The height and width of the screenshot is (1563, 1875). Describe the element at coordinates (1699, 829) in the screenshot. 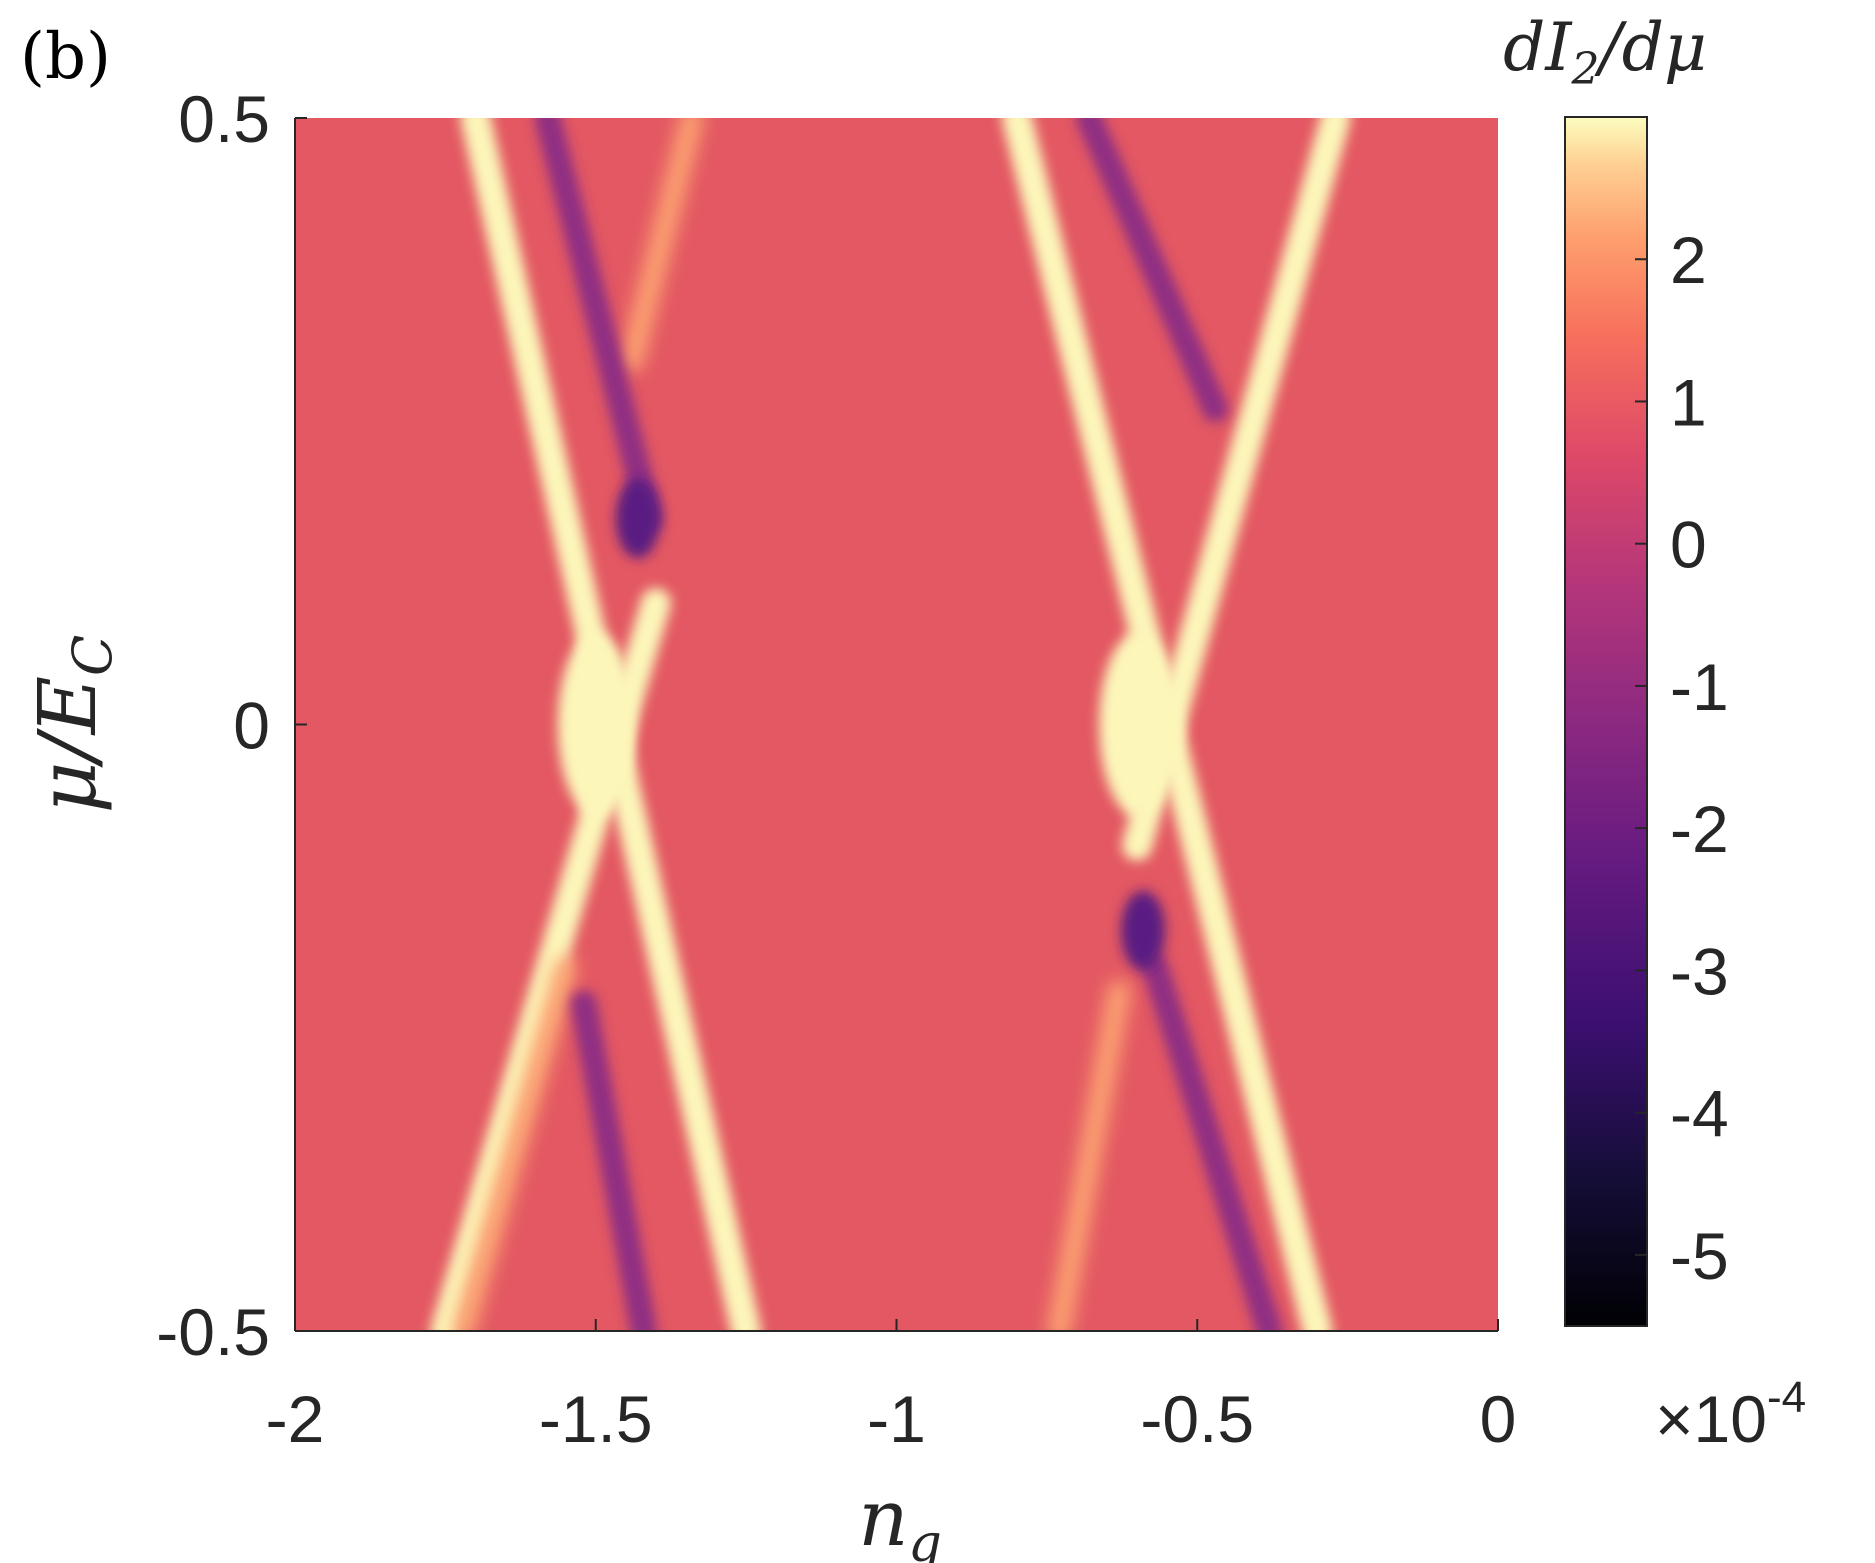

I see `colorbar-tick-label: -2` at that location.